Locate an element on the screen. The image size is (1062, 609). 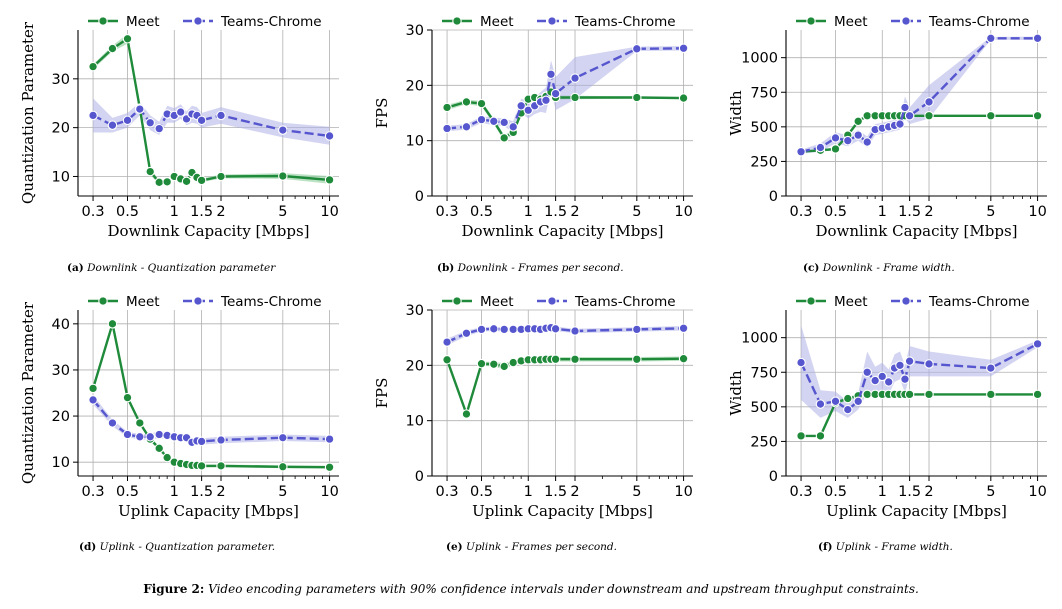
teams-ci-band is located at coordinates (211, 121).